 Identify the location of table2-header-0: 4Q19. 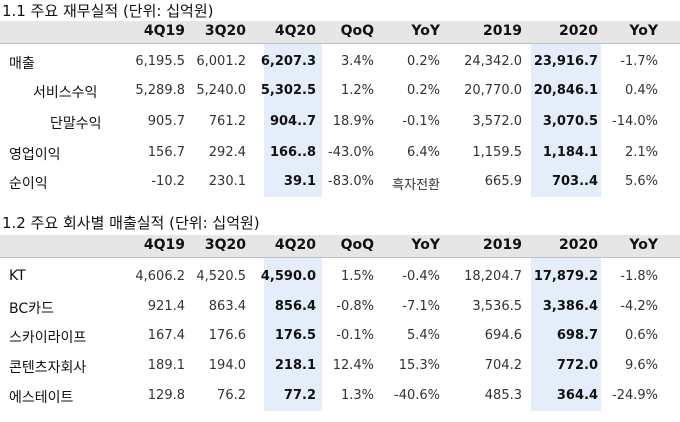
(164, 245).